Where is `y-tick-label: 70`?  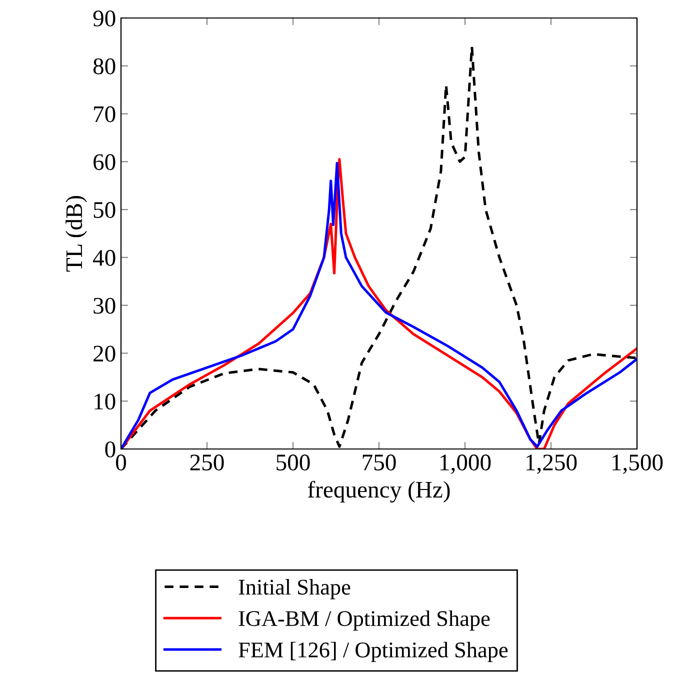 y-tick-label: 70 is located at coordinates (105, 114).